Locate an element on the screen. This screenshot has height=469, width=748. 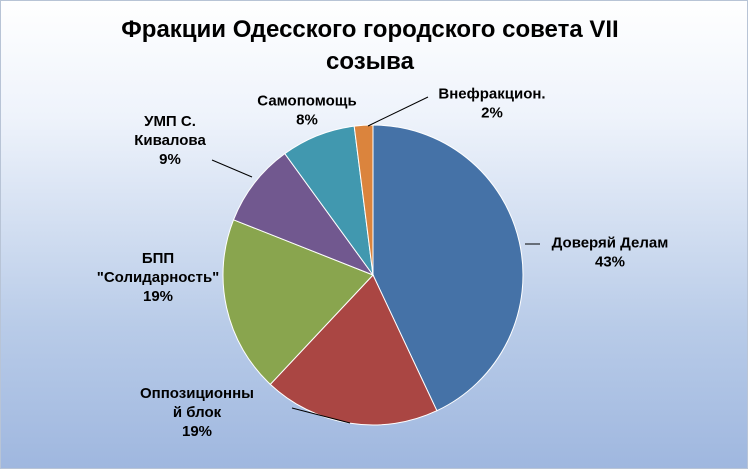
chart-title-line-1: Фракции Одесского городского совета VII is located at coordinates (370, 29).